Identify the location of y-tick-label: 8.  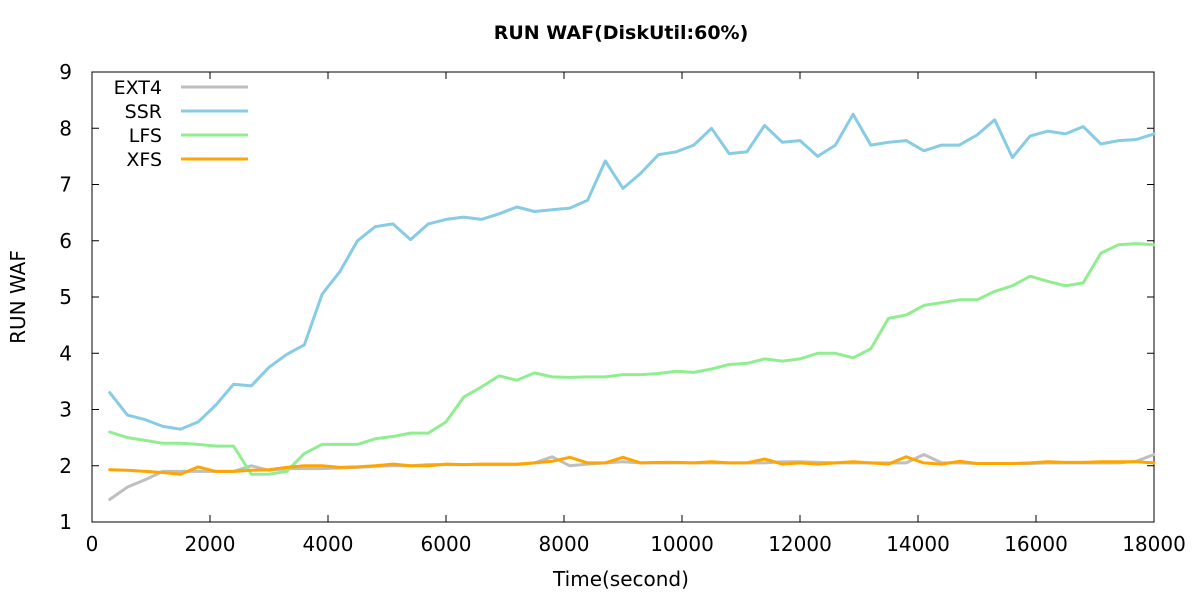
(65, 128).